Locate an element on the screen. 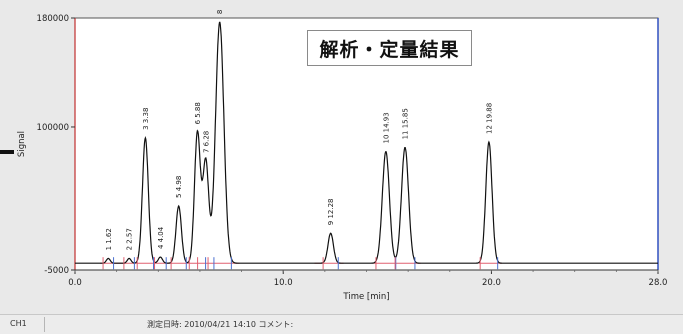  peak-label: 4 4.04 is located at coordinates (161, 237).